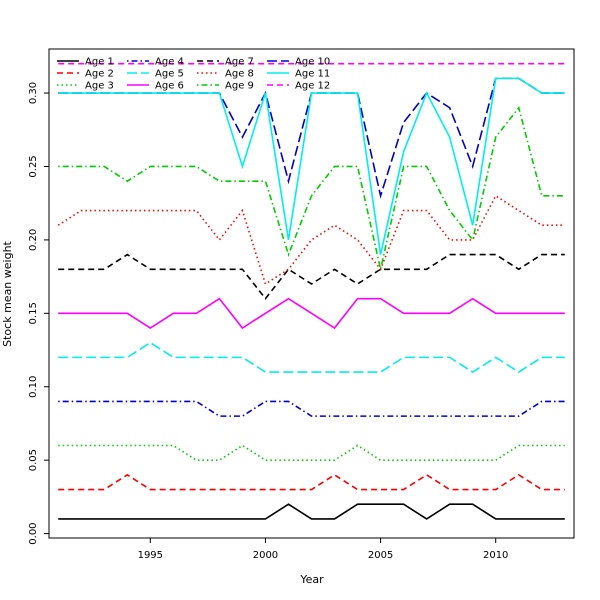 This screenshot has width=600, height=600. What do you see at coordinates (33, 313) in the screenshot?
I see `y-tick-label: 0.15` at bounding box center [33, 313].